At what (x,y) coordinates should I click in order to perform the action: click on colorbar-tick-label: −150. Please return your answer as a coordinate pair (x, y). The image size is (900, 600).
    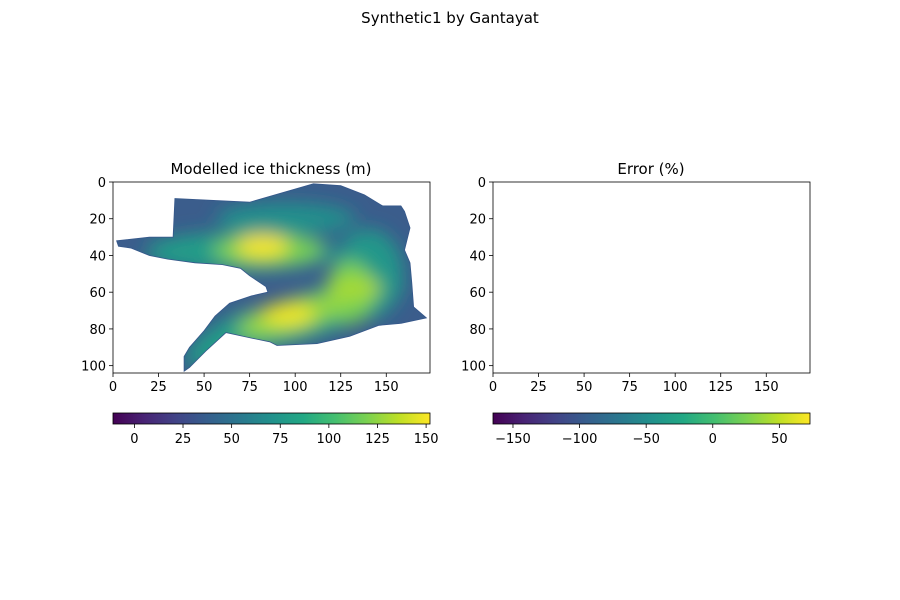
    Looking at the image, I should click on (513, 439).